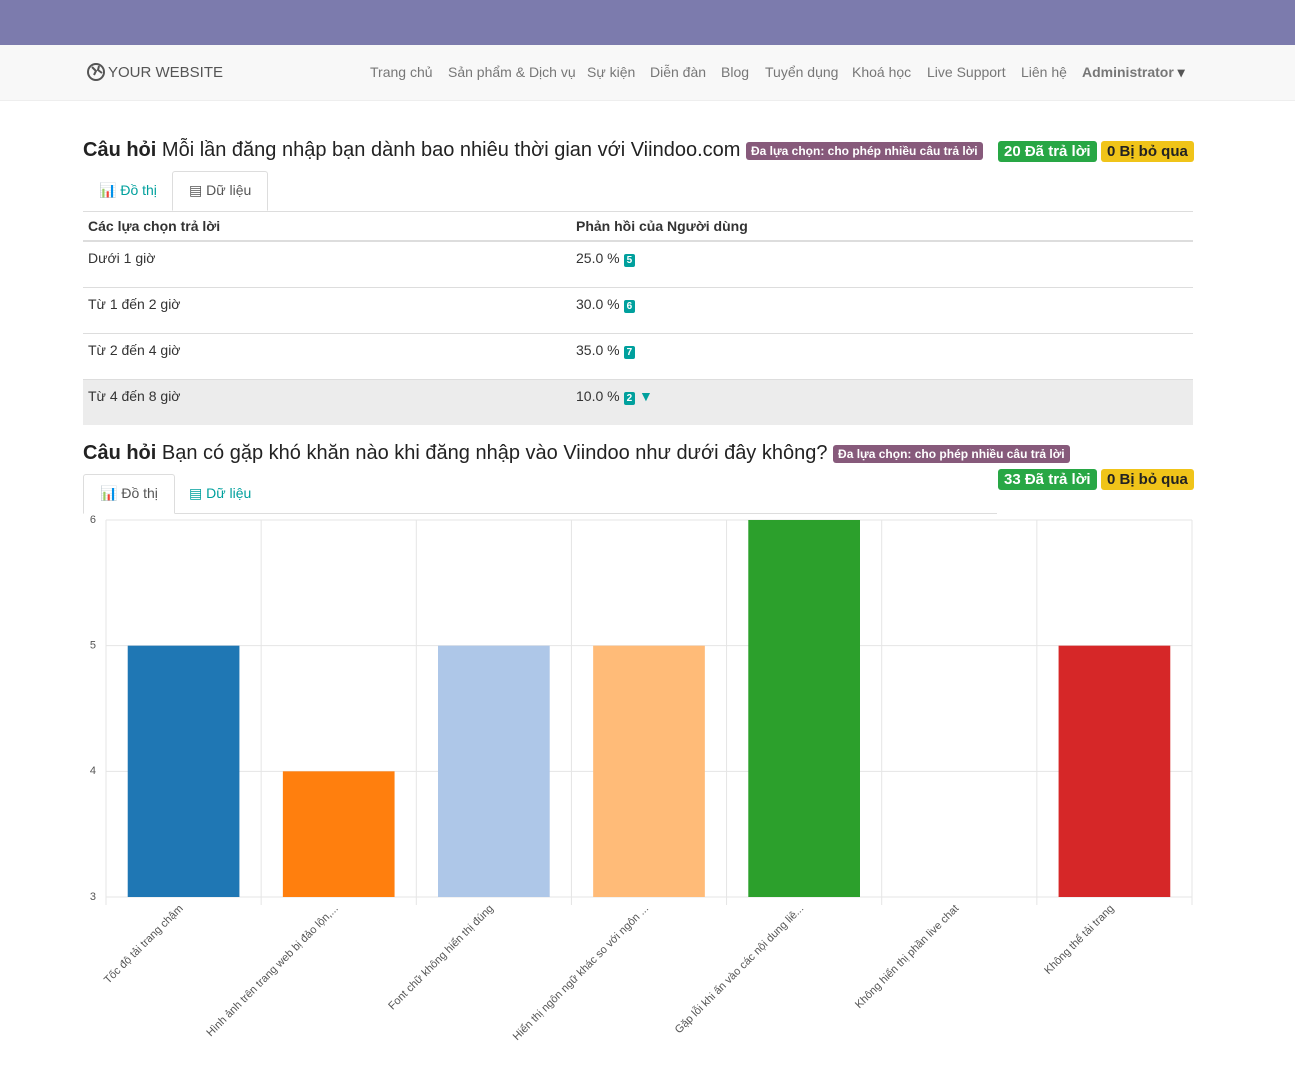 The width and height of the screenshot is (1295, 1080). What do you see at coordinates (598, 258) in the screenshot?
I see `percent: 25.0 %` at bounding box center [598, 258].